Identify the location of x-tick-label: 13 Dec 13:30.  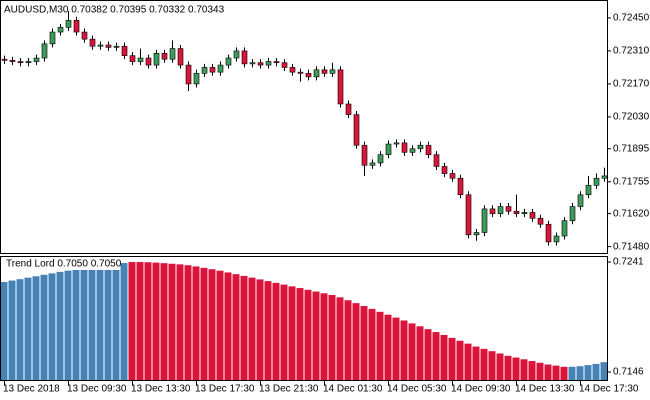
(161, 389).